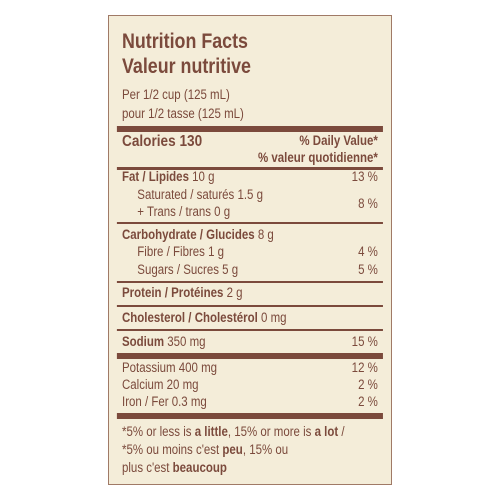  What do you see at coordinates (200, 194) in the screenshot?
I see `nutrient: Saturated / saturés 1.5 g` at bounding box center [200, 194].